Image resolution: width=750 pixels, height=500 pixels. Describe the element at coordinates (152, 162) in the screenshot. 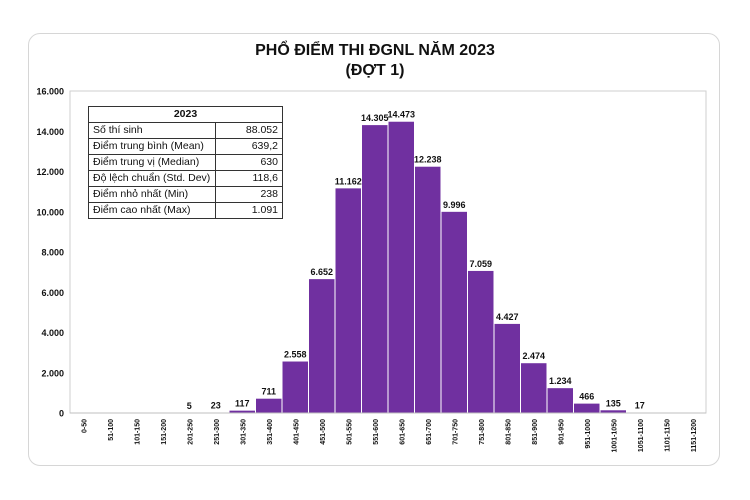

I see `stats-label: Điểm trung vị (Median)` at that location.